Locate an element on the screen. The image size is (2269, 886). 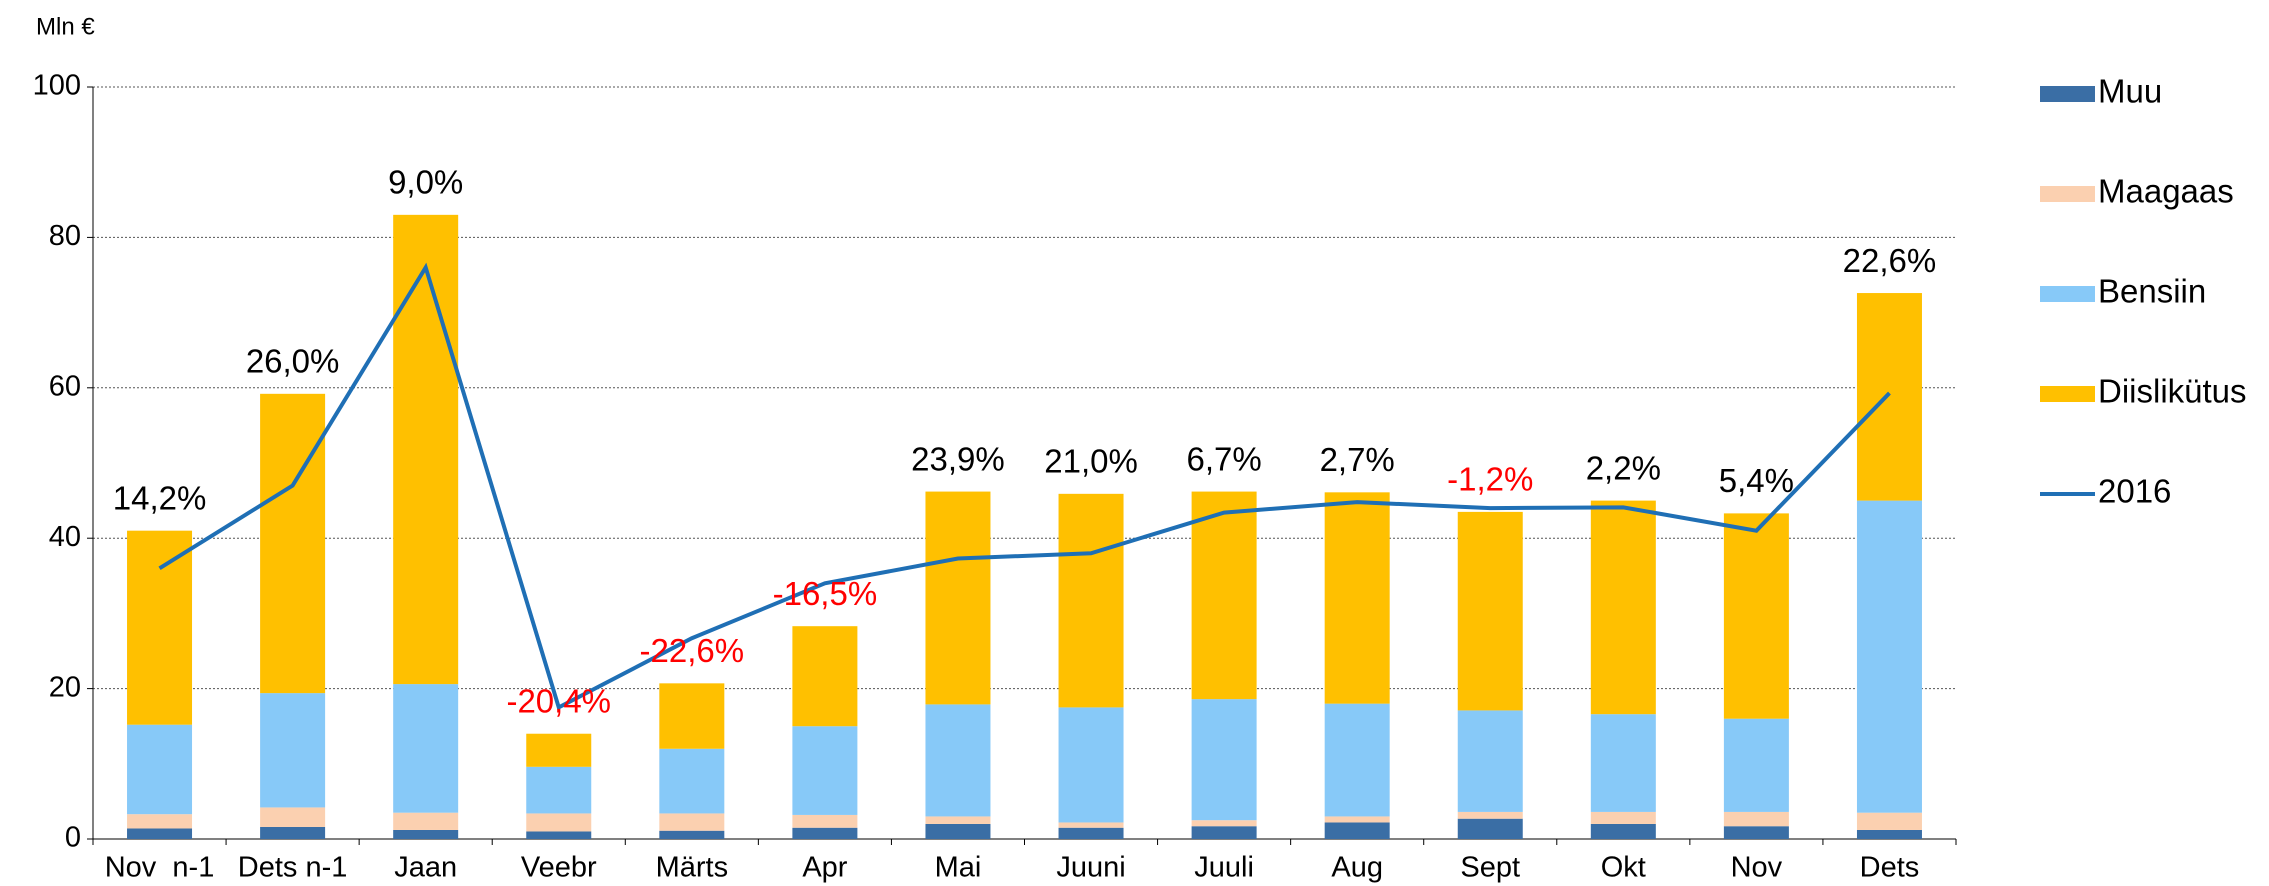
x-tick-label: Mai is located at coordinates (958, 868).